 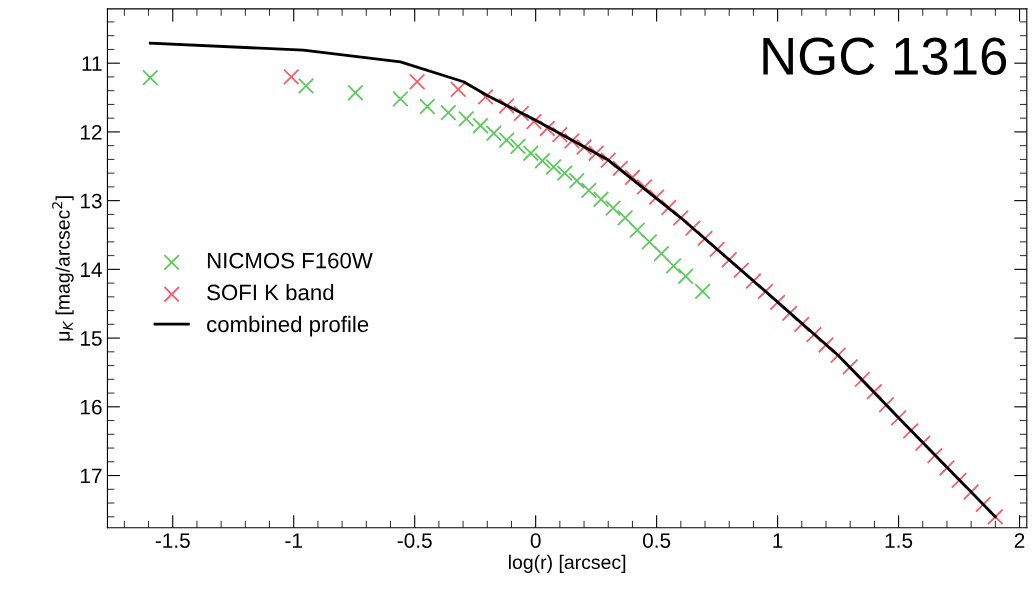 I want to click on y-tick-label: 17, so click(x=91, y=476).